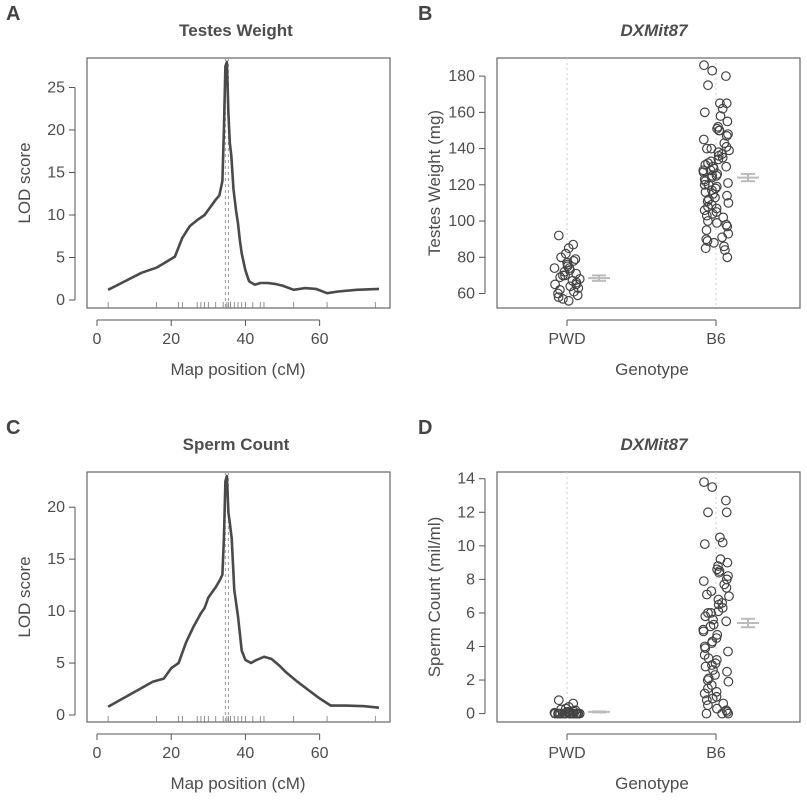 This screenshot has height=800, width=807. I want to click on y-tick-label: 8, so click(470, 579).